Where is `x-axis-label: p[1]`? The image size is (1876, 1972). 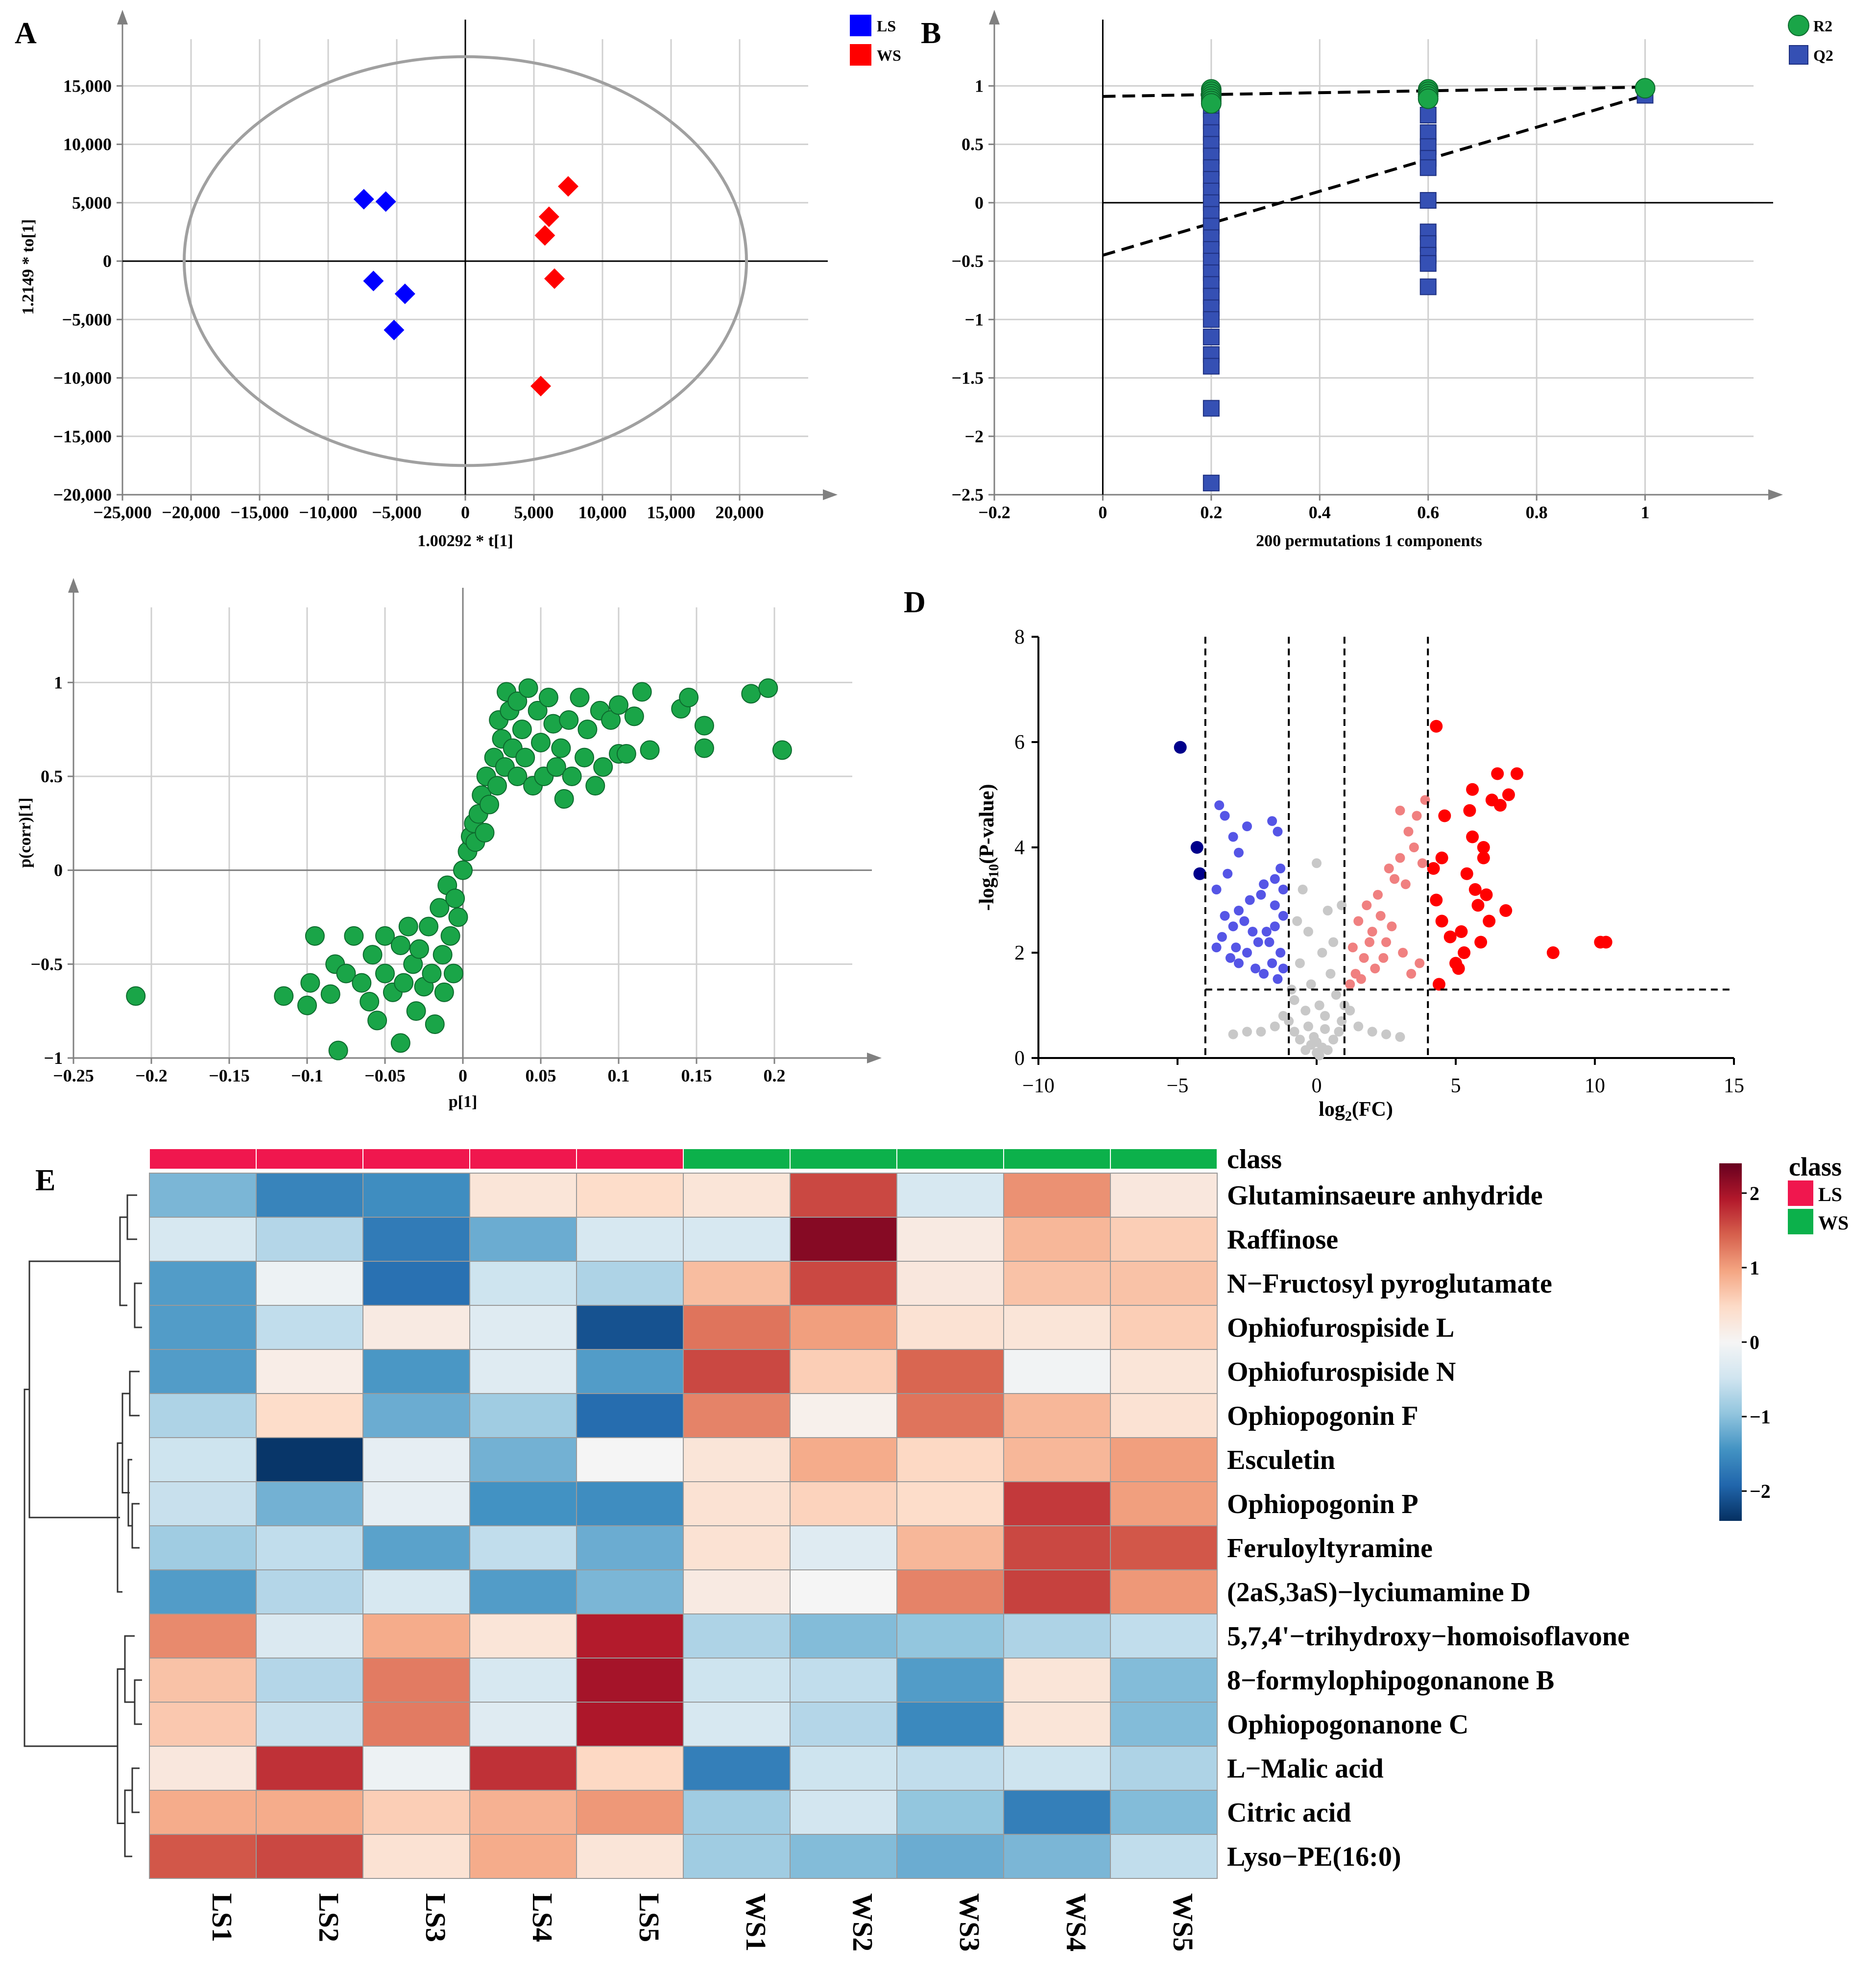 x-axis-label: p[1] is located at coordinates (464, 1102).